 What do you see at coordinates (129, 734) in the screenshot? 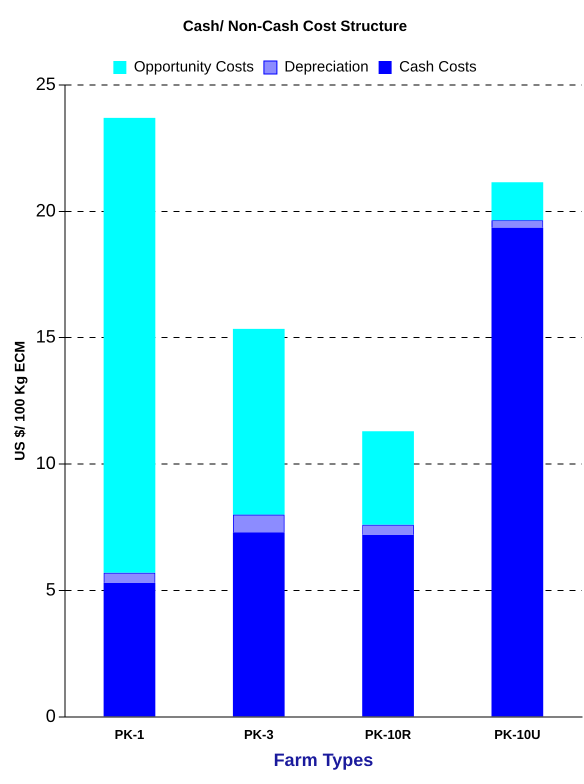
I see `x-tick-label: PK-1` at bounding box center [129, 734].